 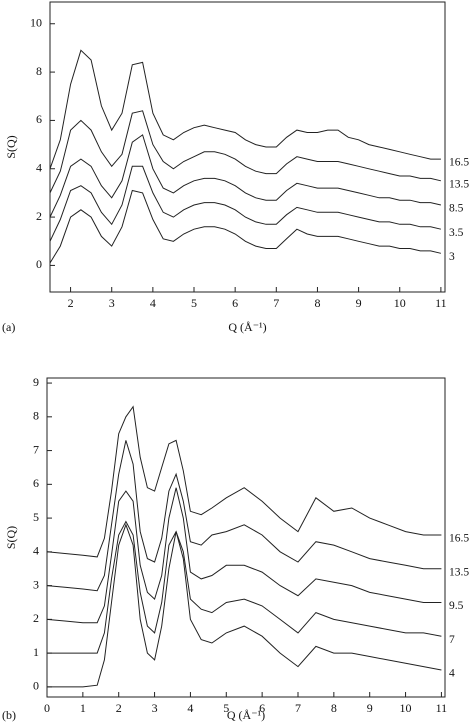 What do you see at coordinates (9, 715) in the screenshot?
I see `panel-label: (b)` at bounding box center [9, 715].